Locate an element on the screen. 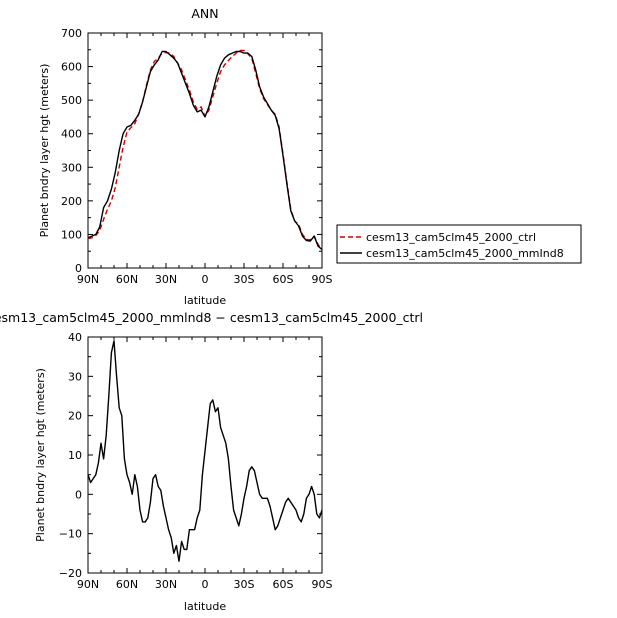 Image resolution: width=617 pixels, height=618 pixels. y-tick-label: 200 is located at coordinates (71, 201).